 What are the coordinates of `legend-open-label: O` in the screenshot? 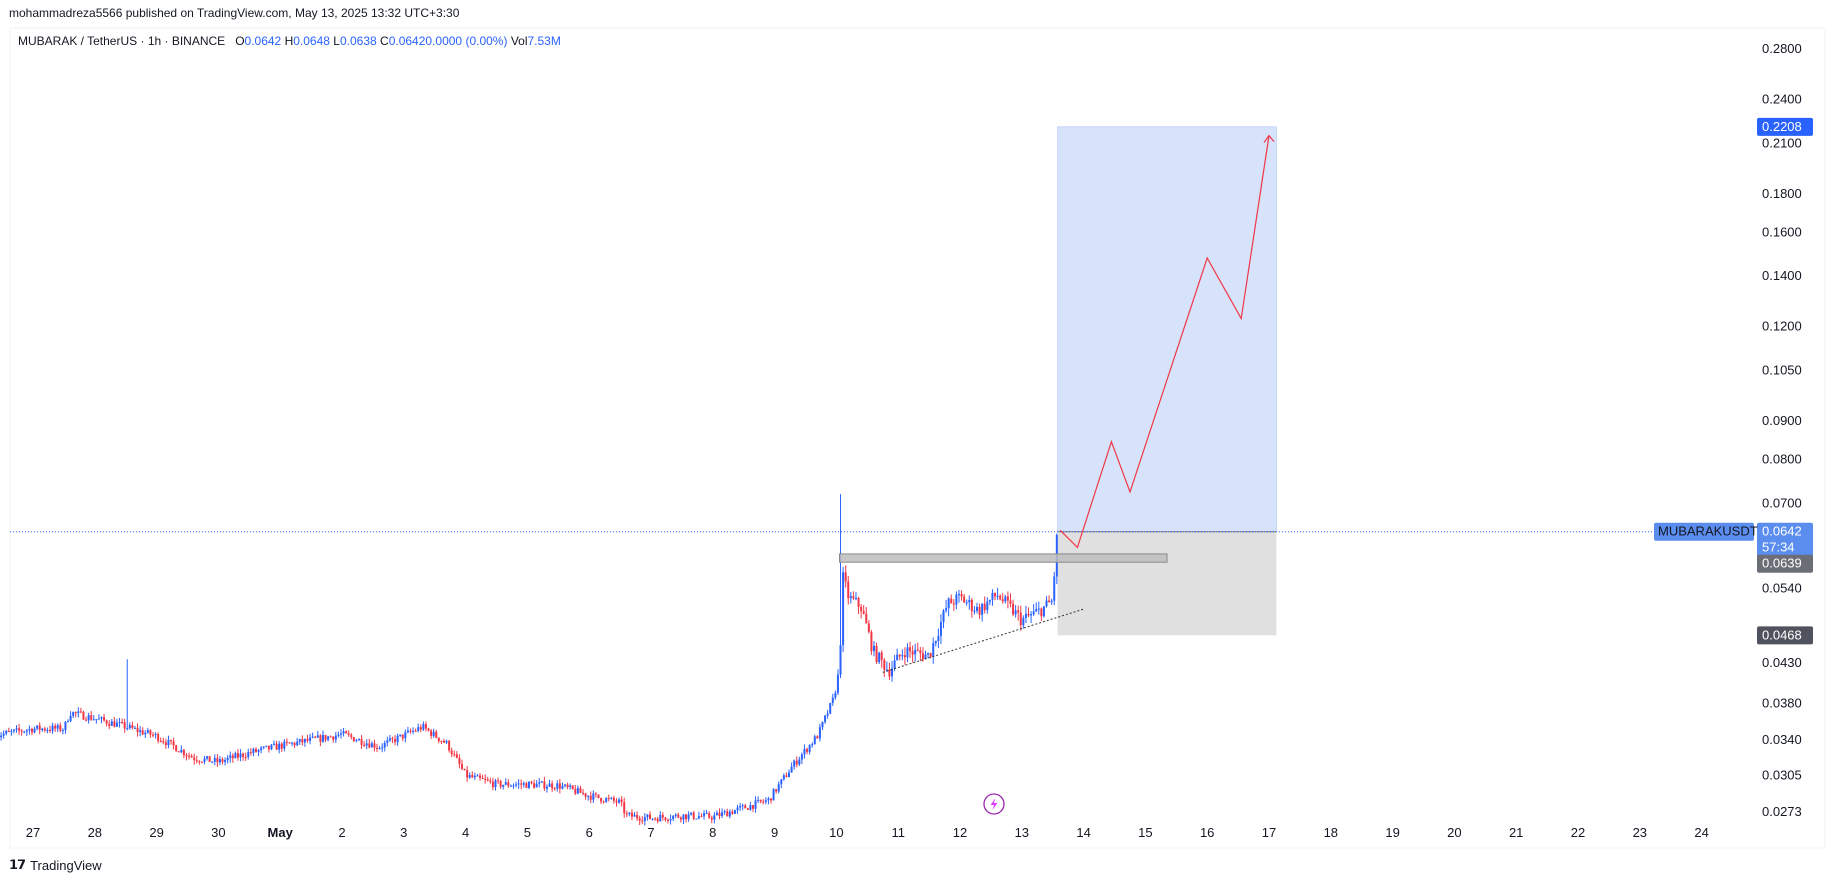 It's located at (240, 41).